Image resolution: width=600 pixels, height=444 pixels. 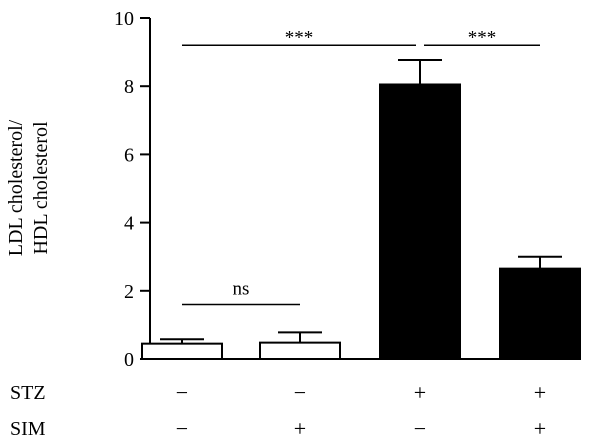 What do you see at coordinates (129, 360) in the screenshot?
I see `y-tick-label: 0` at bounding box center [129, 360].